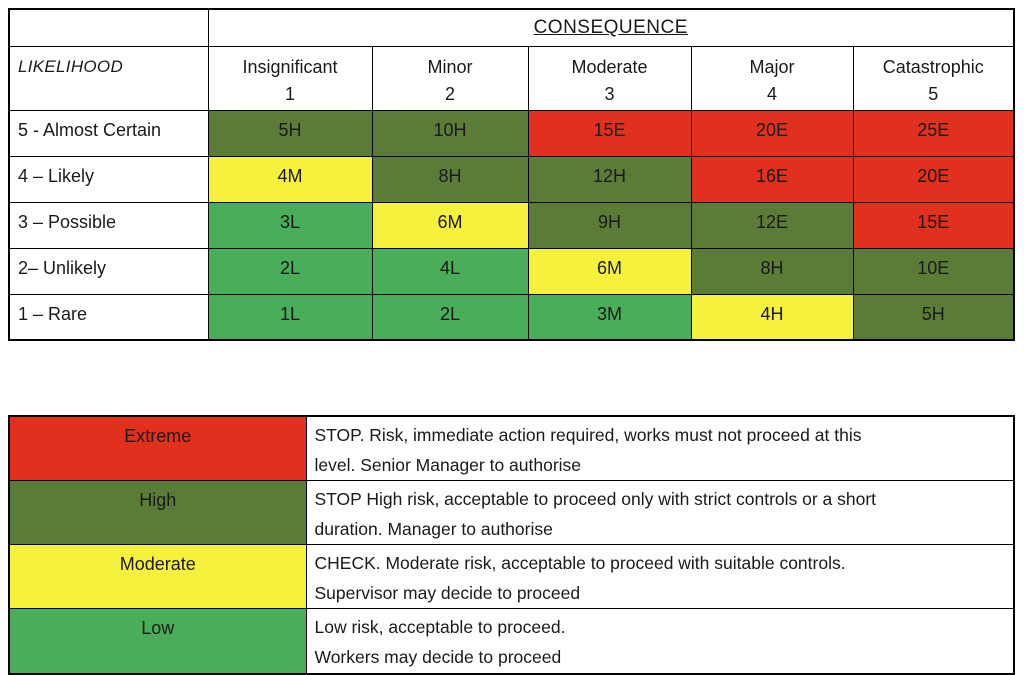 This screenshot has width=1024, height=675. What do you see at coordinates (108, 133) in the screenshot?
I see `row-label: 5 - Almost Certain` at bounding box center [108, 133].